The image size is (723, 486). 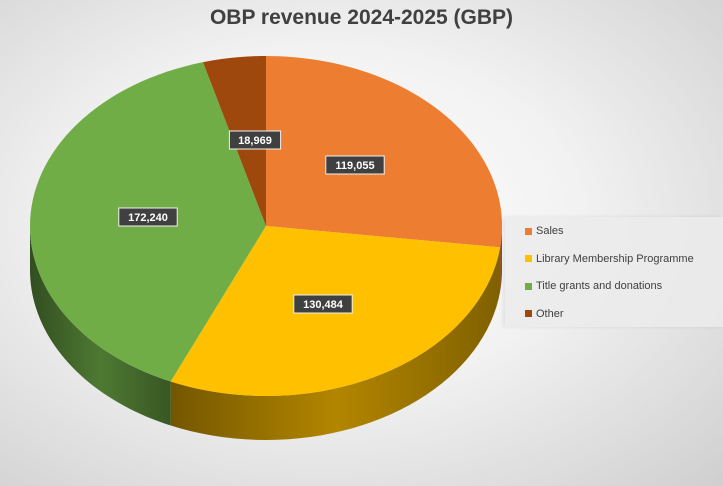 I want to click on data-label: 130,484, so click(x=323, y=305).